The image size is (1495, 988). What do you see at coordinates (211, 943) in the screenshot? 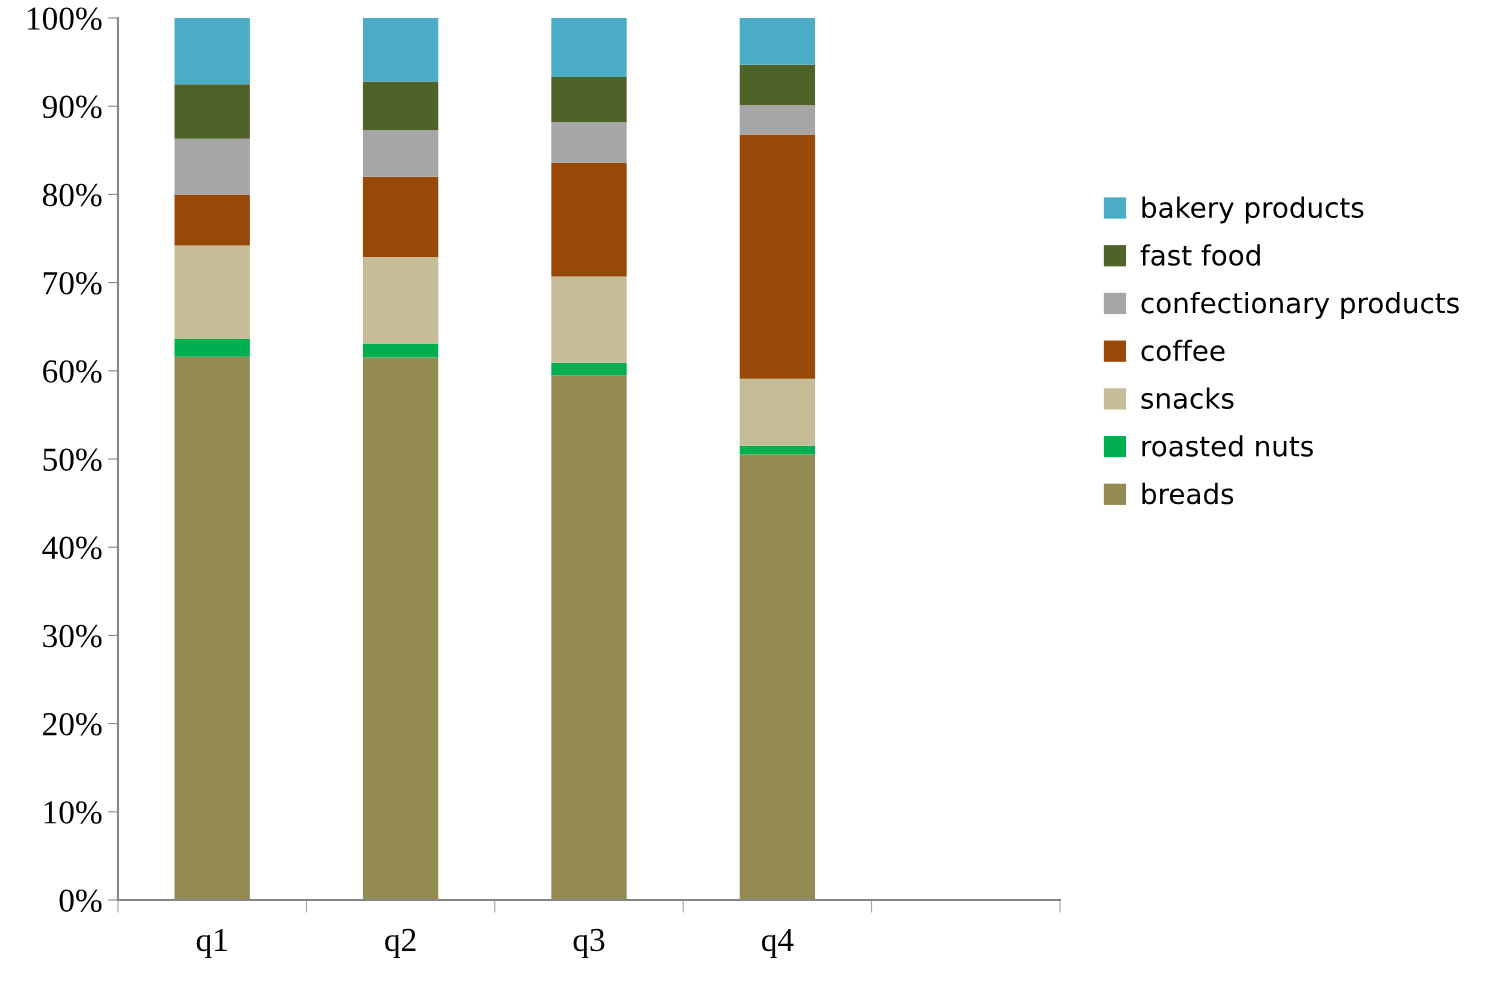
I see `x-tick-label: q1` at bounding box center [211, 943].